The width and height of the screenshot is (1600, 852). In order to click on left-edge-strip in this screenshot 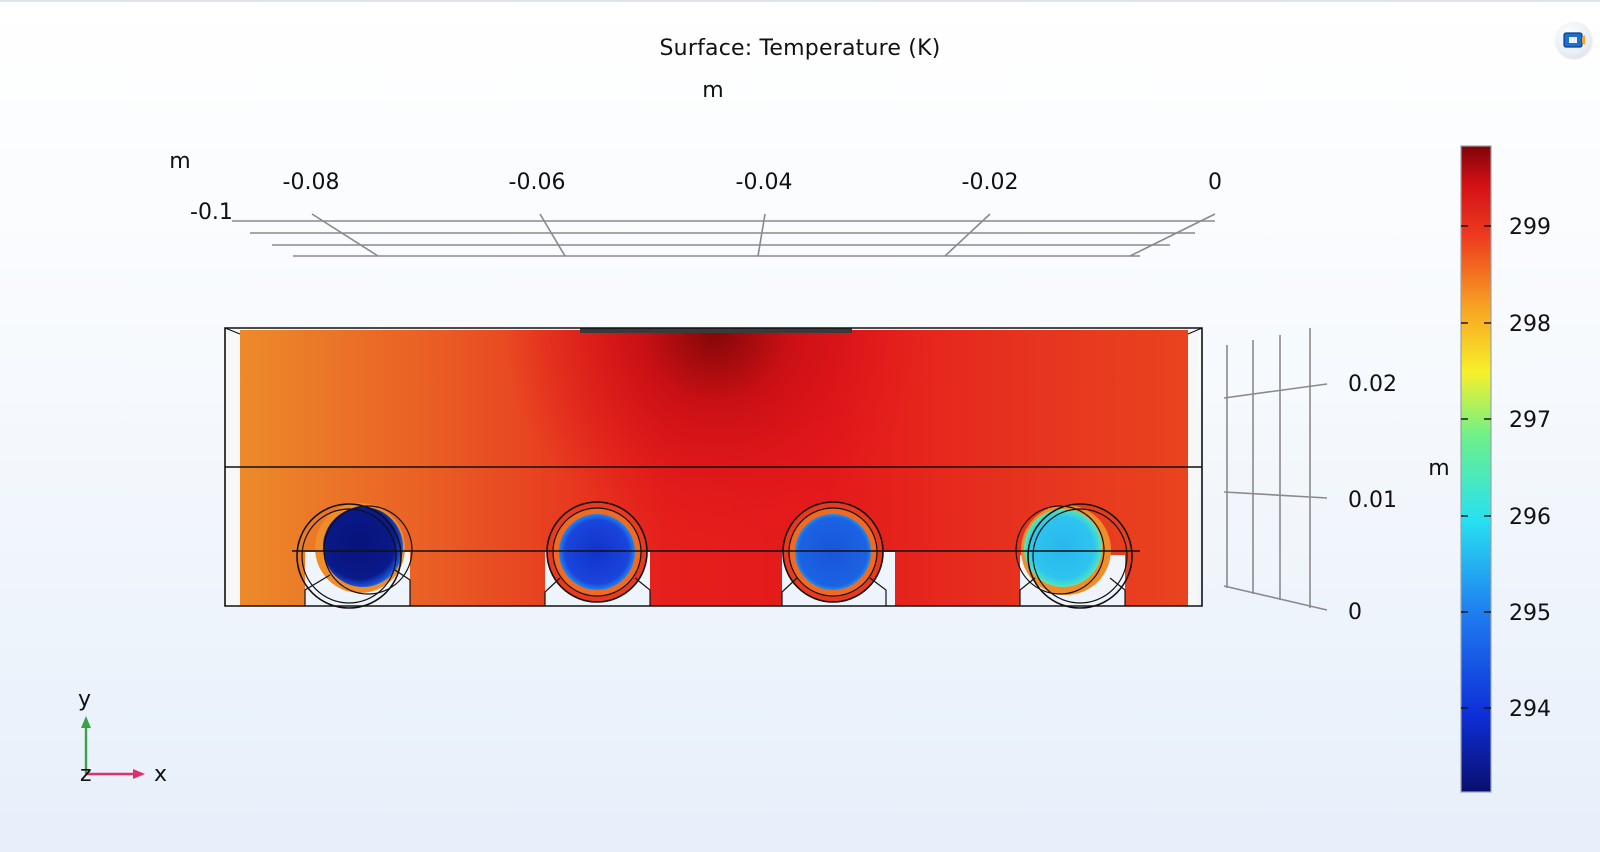, I will do `click(232, 468)`.